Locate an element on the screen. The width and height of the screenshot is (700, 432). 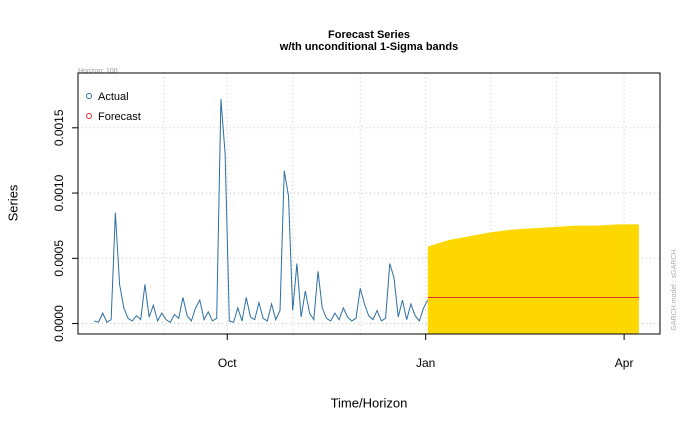
y-tick-label: 0.0000 is located at coordinates (59, 323).